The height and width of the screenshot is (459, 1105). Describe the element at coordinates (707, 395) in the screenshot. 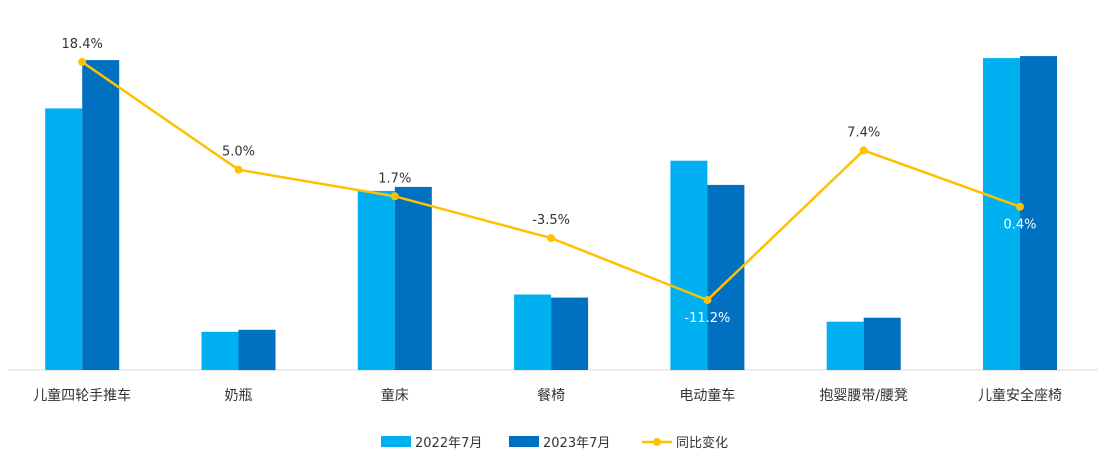

I see `category-label-4: 电动童车` at that location.